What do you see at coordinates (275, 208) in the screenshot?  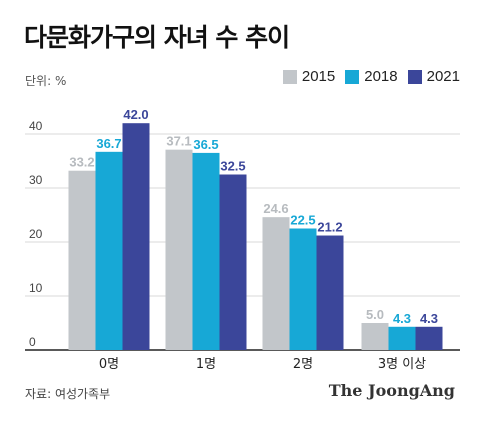 I see `data-label-2015: 24.6` at bounding box center [275, 208].